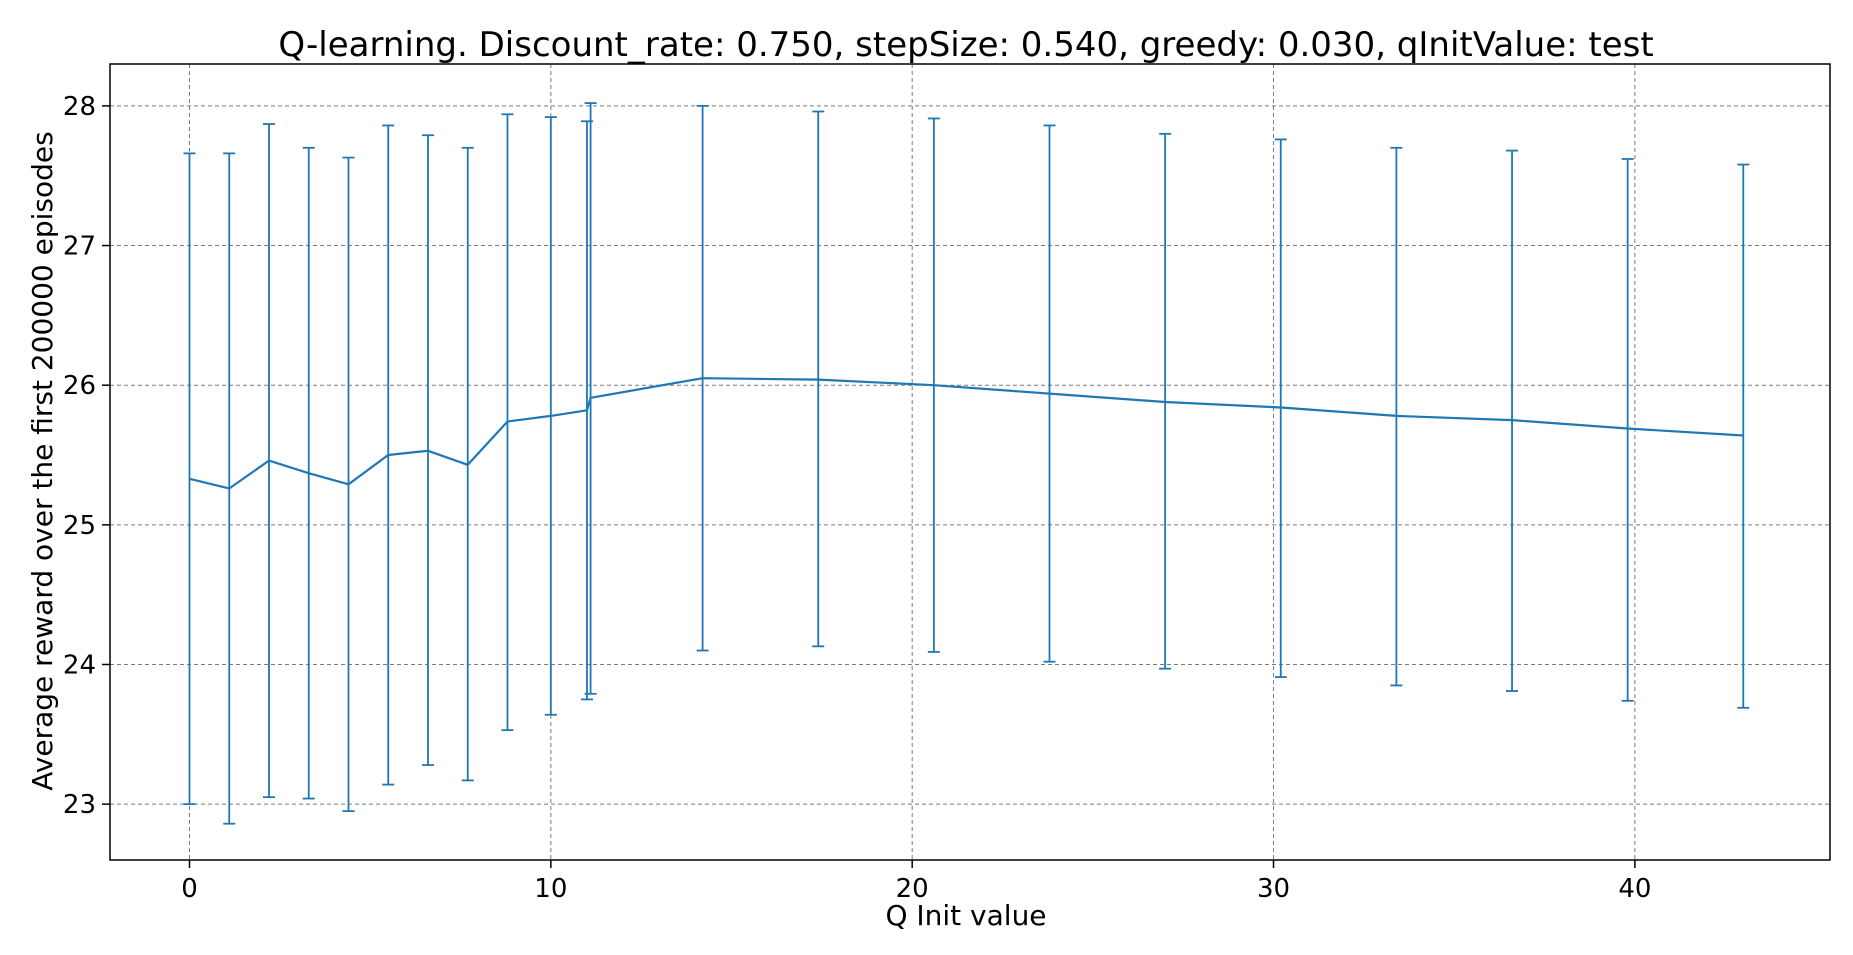  I want to click on y-axis: 23 24 25 26 27 28, so click(86, 456).